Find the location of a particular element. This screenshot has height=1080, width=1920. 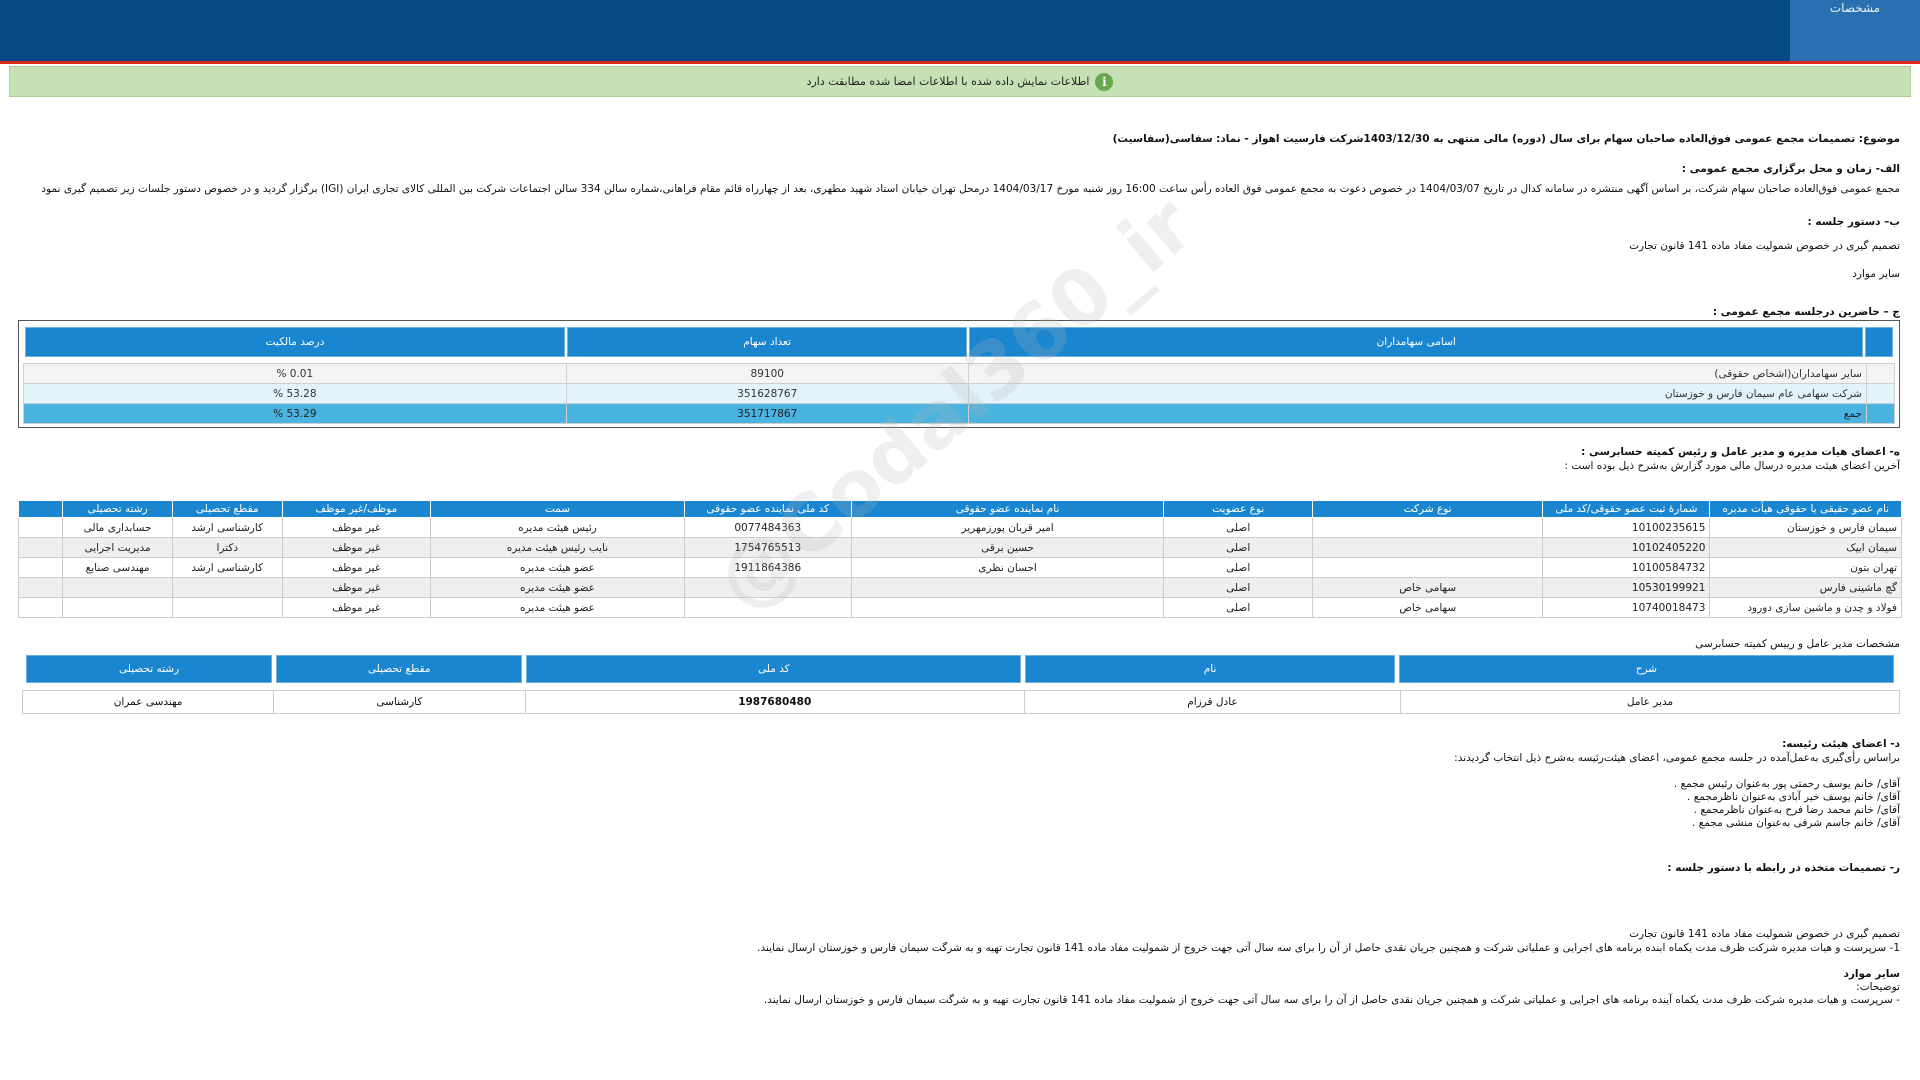

column-header: نوع عضویت is located at coordinates (1238, 509).